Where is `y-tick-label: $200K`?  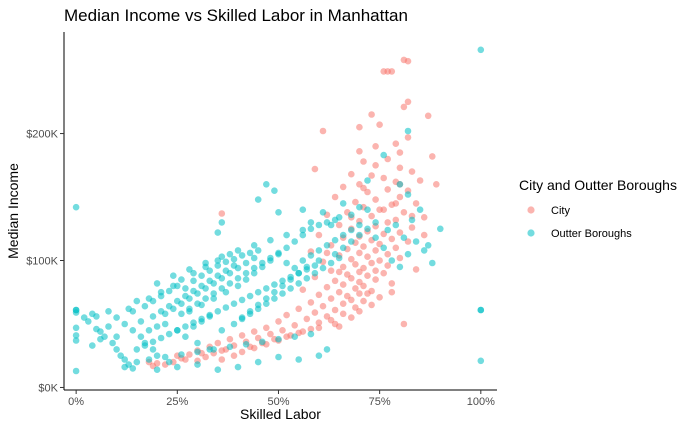 y-tick-label: $200K is located at coordinates (42, 135).